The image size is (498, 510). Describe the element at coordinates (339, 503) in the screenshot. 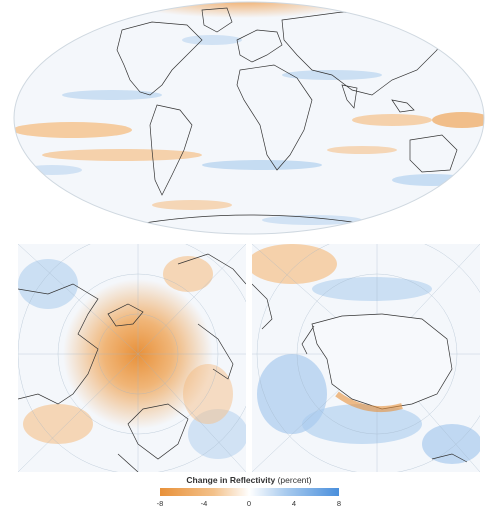

I see `legend-tick: 8` at that location.